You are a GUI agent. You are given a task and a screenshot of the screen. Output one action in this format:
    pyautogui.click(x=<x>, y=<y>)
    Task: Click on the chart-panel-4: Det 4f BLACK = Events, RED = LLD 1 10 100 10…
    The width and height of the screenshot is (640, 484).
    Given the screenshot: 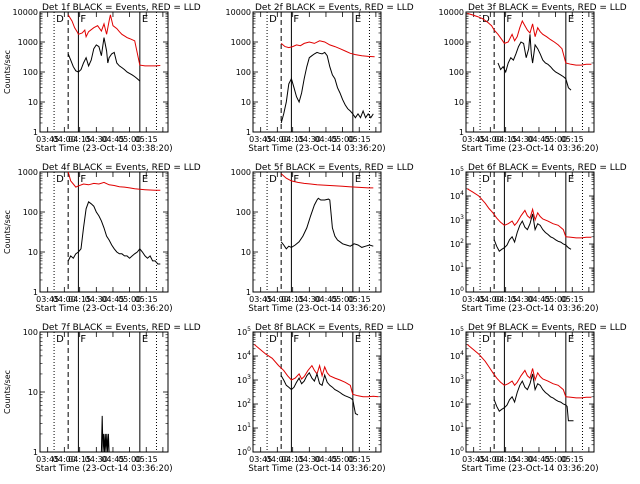 What is the action you would take?
    pyautogui.click(x=102, y=238)
    